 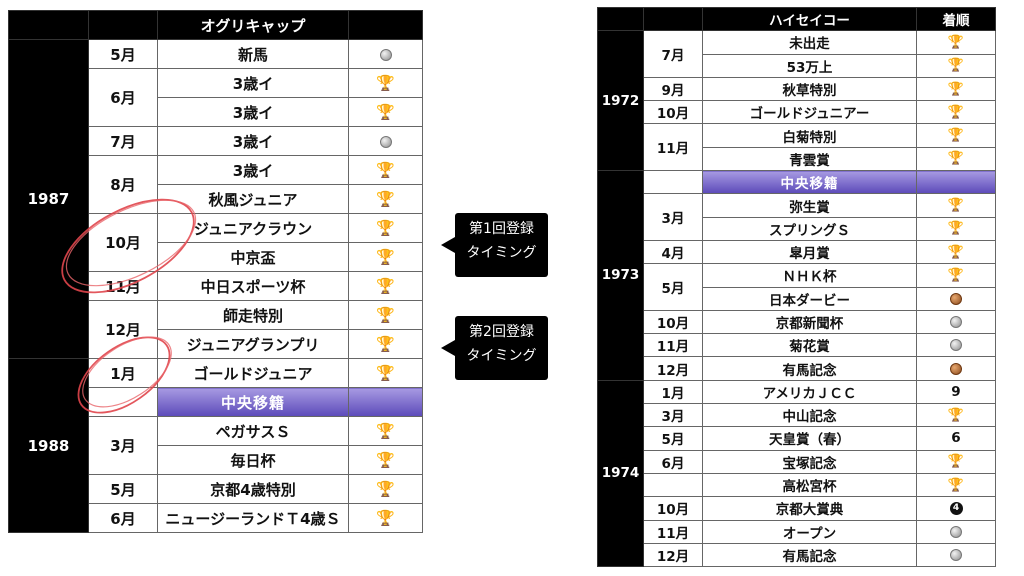 I want to click on race-name-cell: ゴールドジュニアー, so click(x=809, y=112).